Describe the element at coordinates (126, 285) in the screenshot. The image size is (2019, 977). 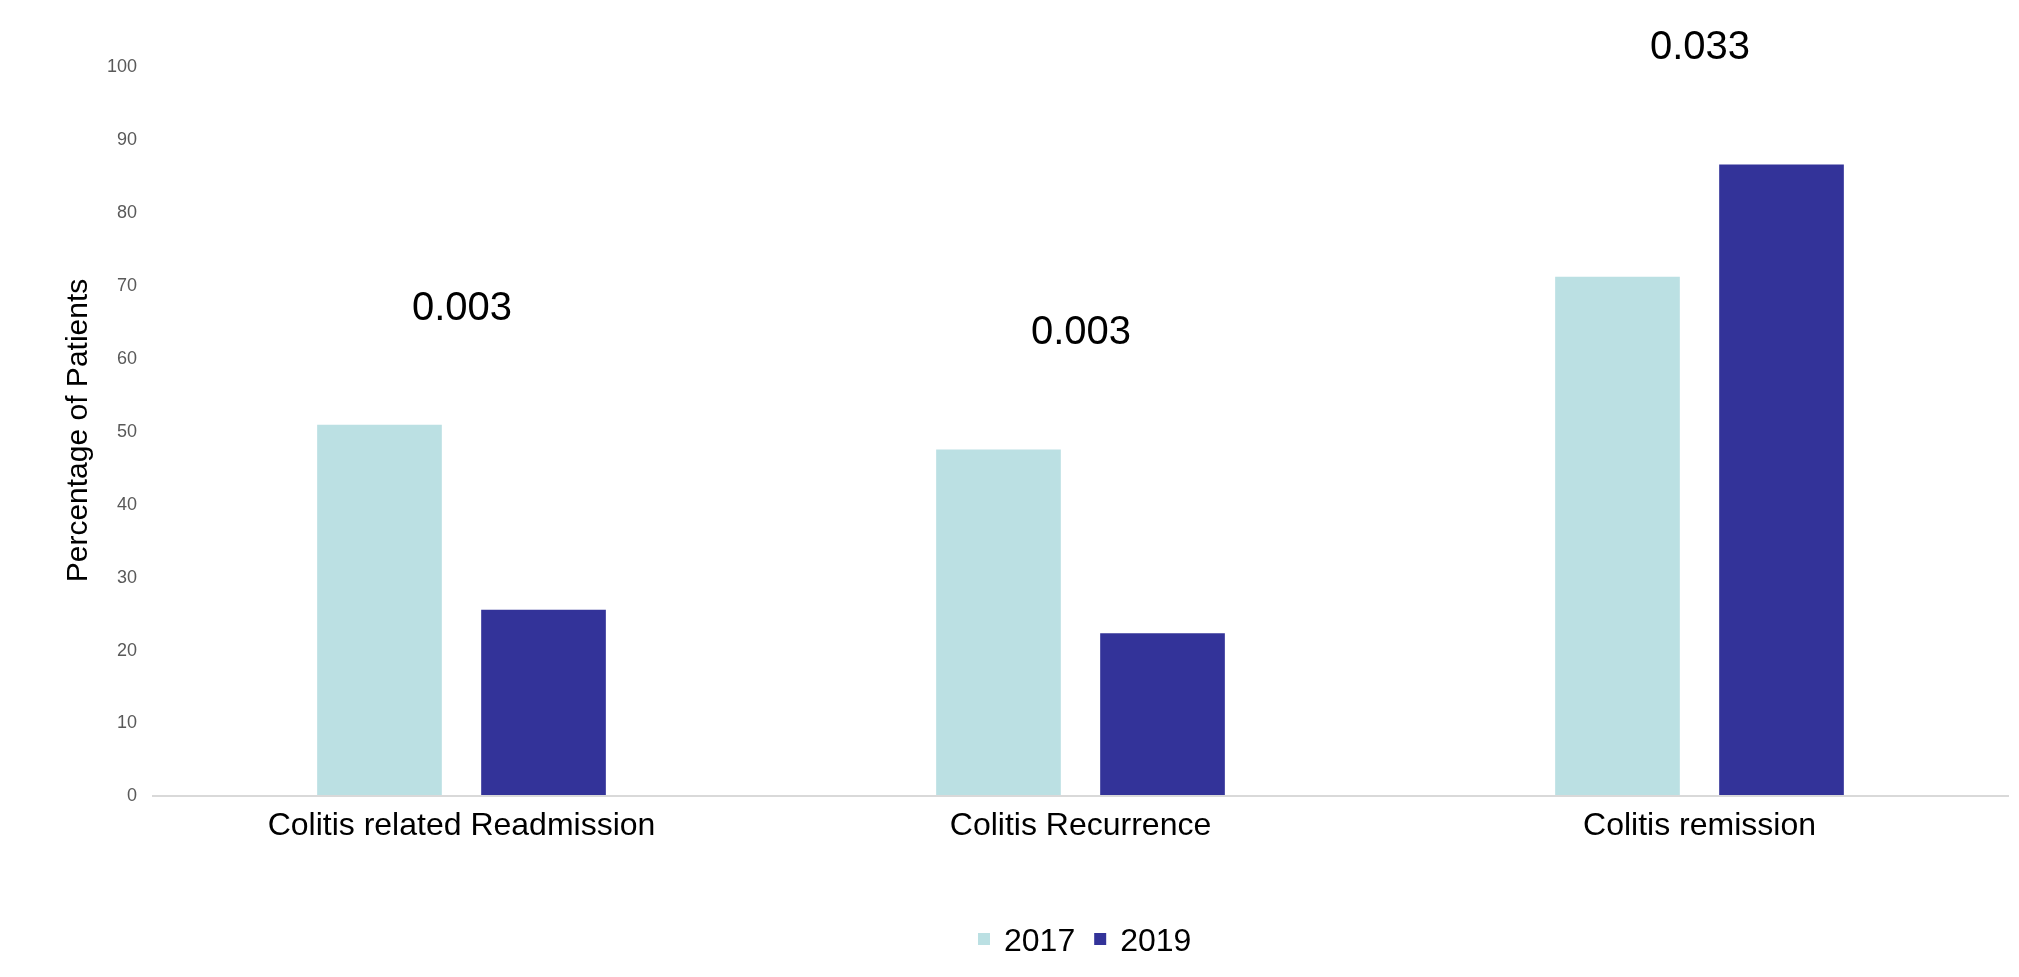
I see `y-tick-label: 70` at that location.